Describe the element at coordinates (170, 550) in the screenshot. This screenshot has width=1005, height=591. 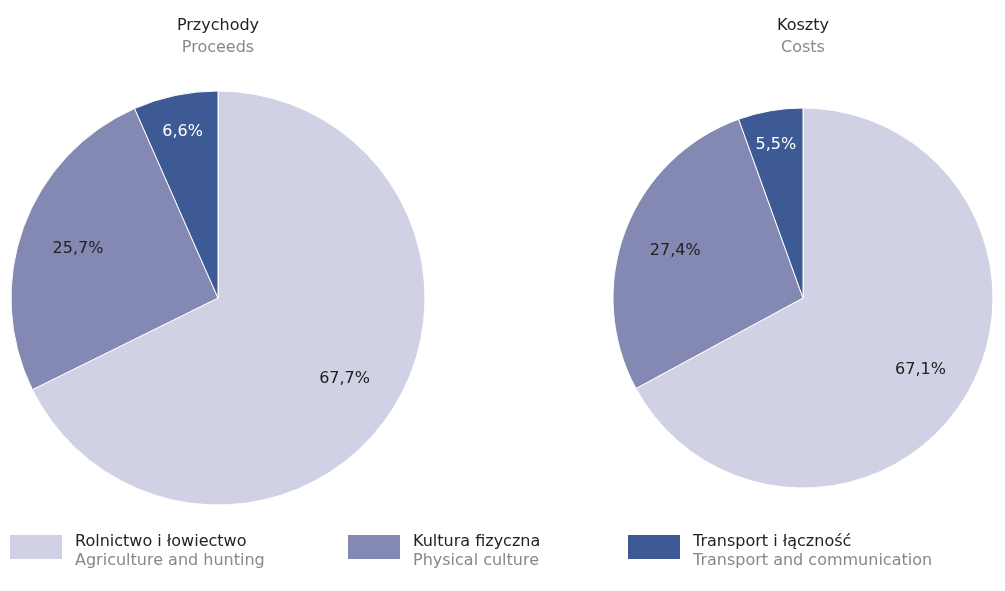
I see `legend-label: Rolnictwo i łowiectwo Agriculture and hunting` at that location.